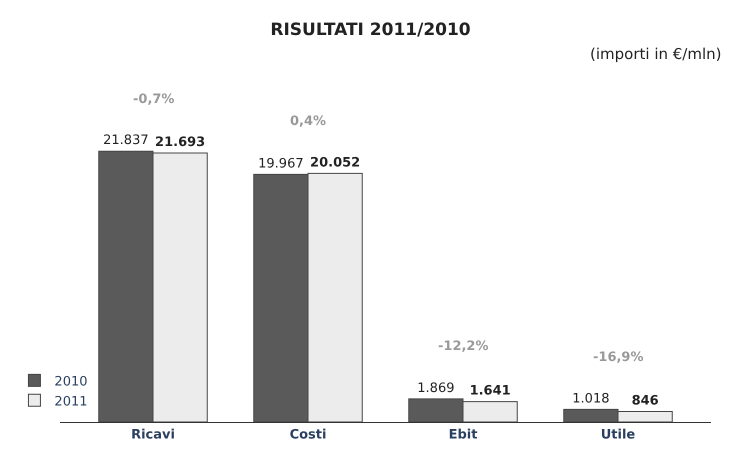 The width and height of the screenshot is (741, 462). What do you see at coordinates (308, 121) in the screenshot?
I see `text: 0,4%` at bounding box center [308, 121].